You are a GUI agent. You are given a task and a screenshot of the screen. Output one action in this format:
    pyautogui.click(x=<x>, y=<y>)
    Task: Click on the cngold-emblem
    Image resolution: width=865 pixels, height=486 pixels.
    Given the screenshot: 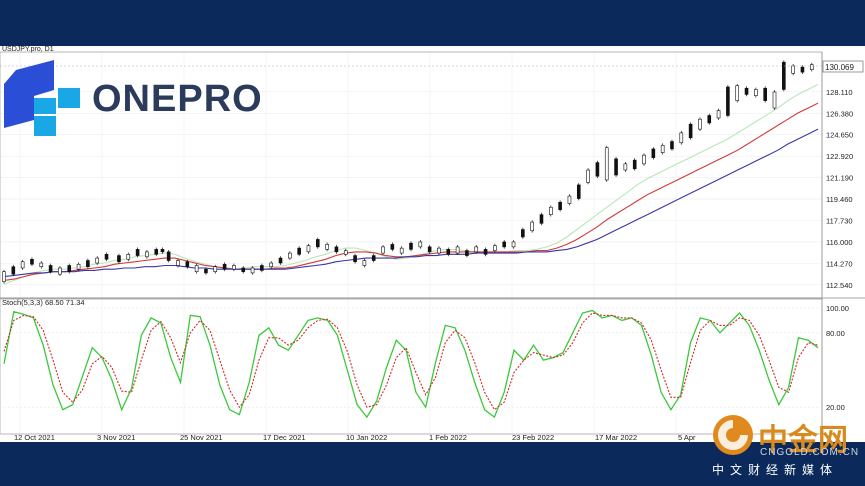 What is the action you would take?
    pyautogui.click(x=733, y=435)
    